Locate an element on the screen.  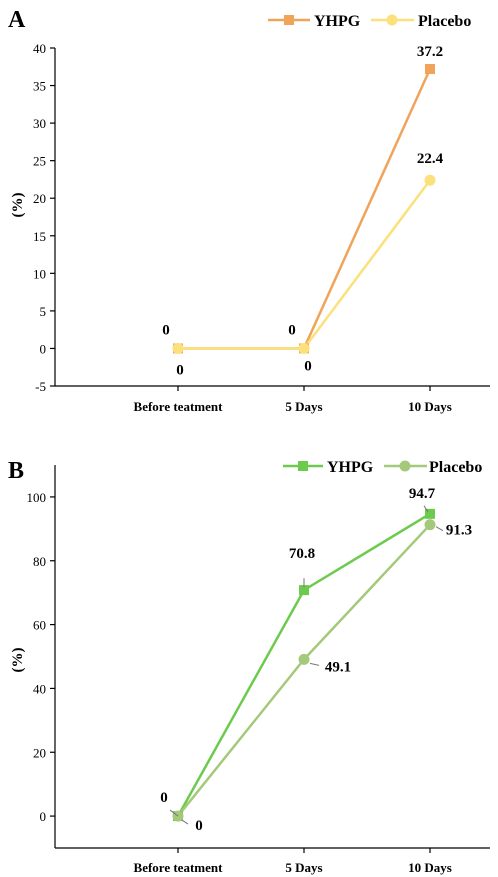
data-label-yhpg: 70.8 is located at coordinates (302, 554).